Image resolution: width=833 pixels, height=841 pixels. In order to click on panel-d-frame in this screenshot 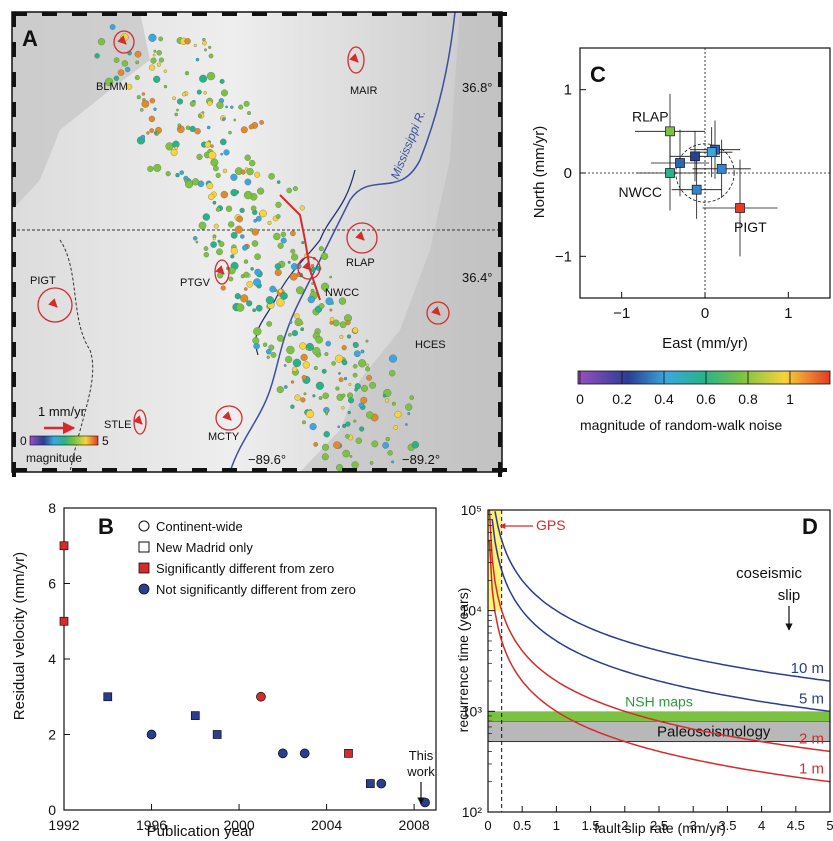, I will do `click(659, 661)`.